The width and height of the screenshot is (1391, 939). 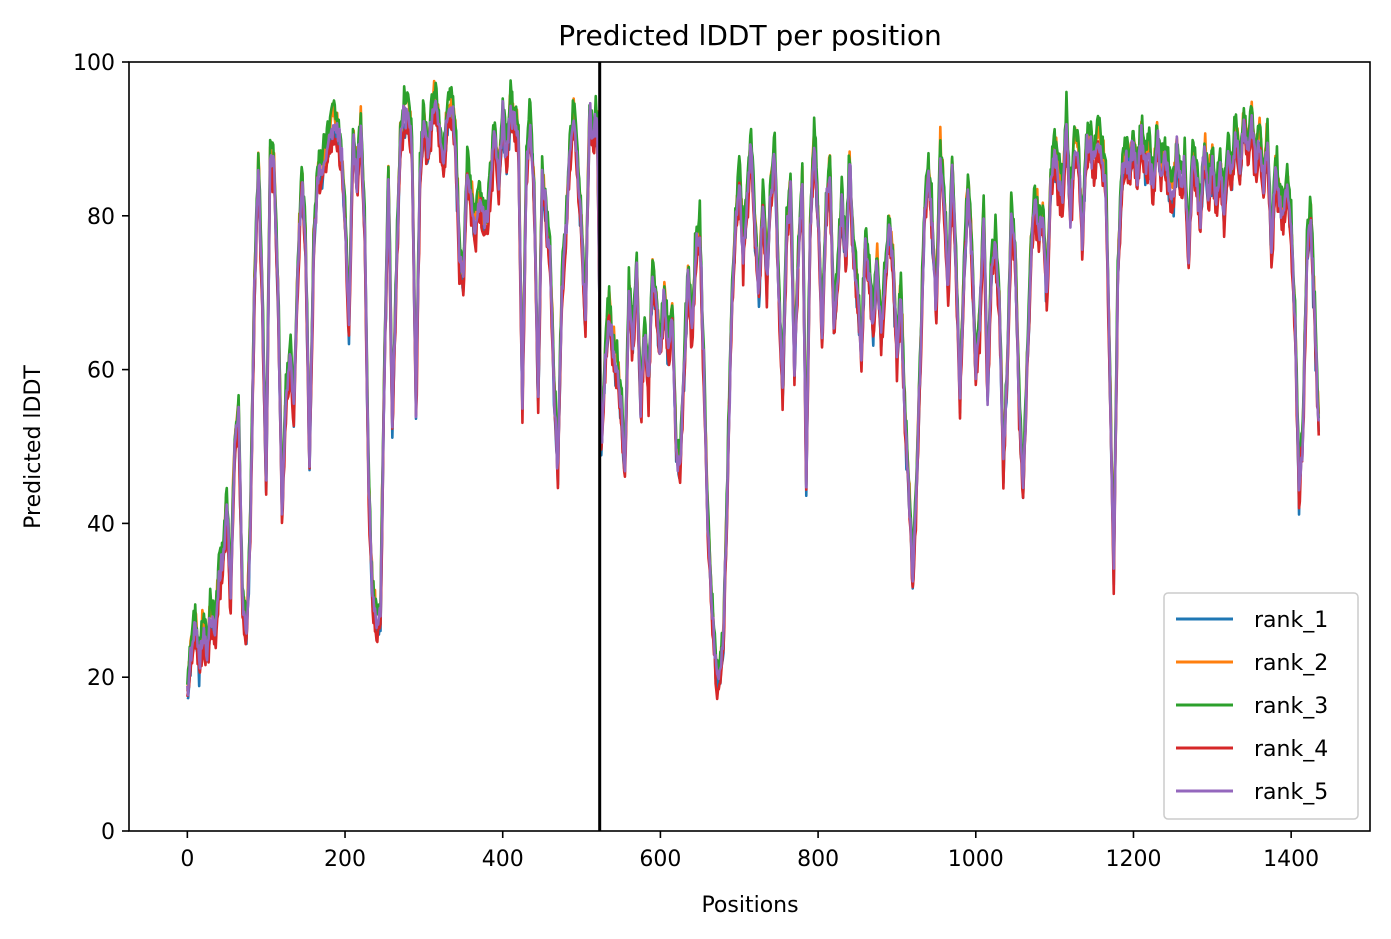 What do you see at coordinates (101, 217) in the screenshot?
I see `y-tick-label: 80` at bounding box center [101, 217].